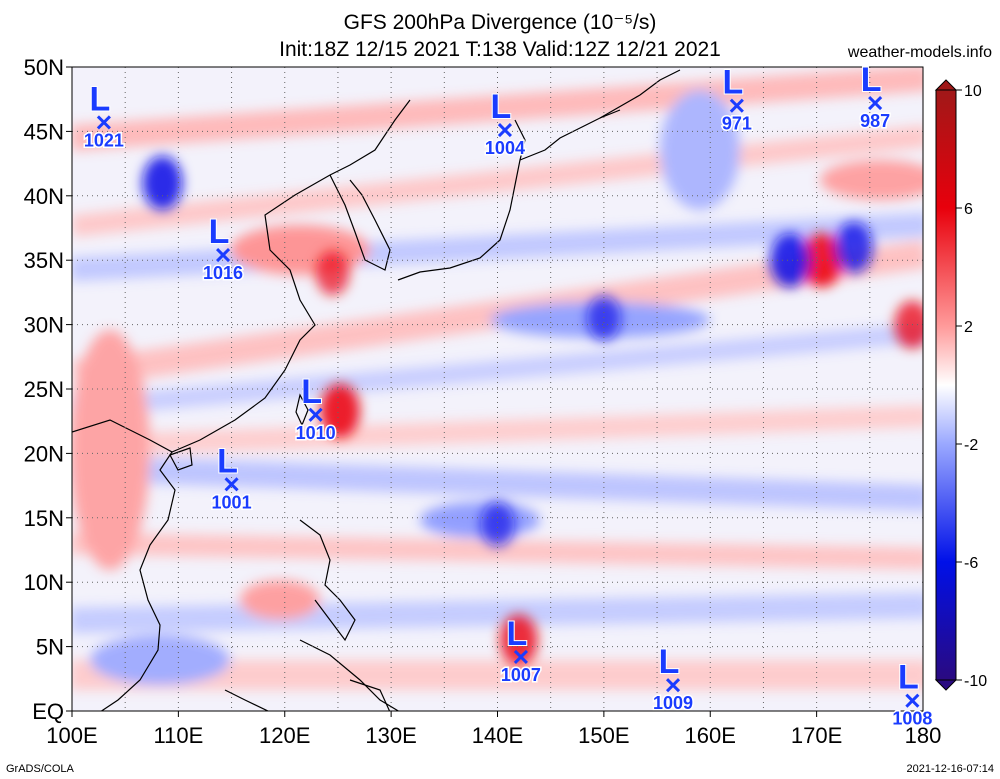 The image size is (1000, 779). I want to click on map-title: GFS 200hPa Divergence (10⁻⁵/s), so click(500, 22).